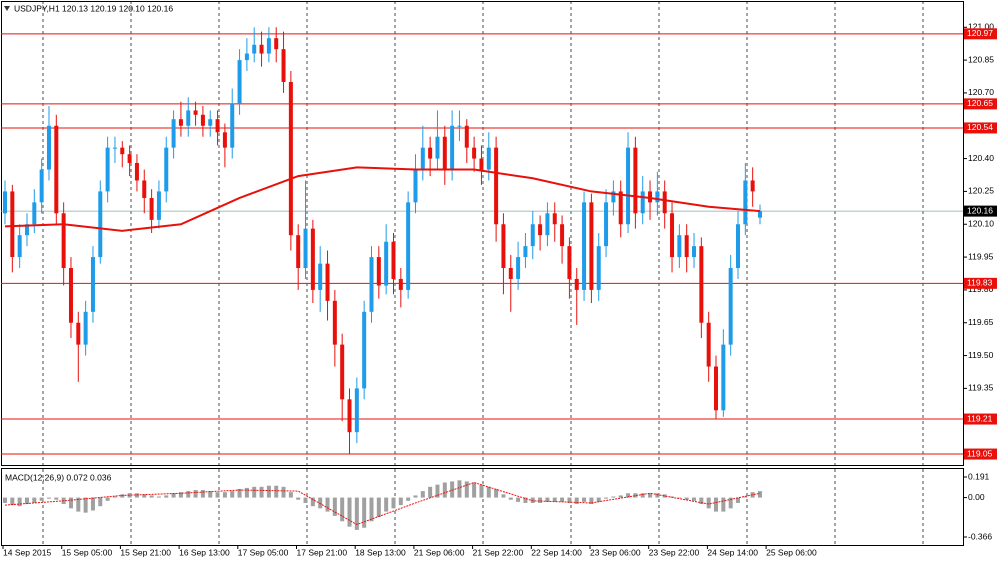  I want to click on level-label: 119.21, so click(980, 418).